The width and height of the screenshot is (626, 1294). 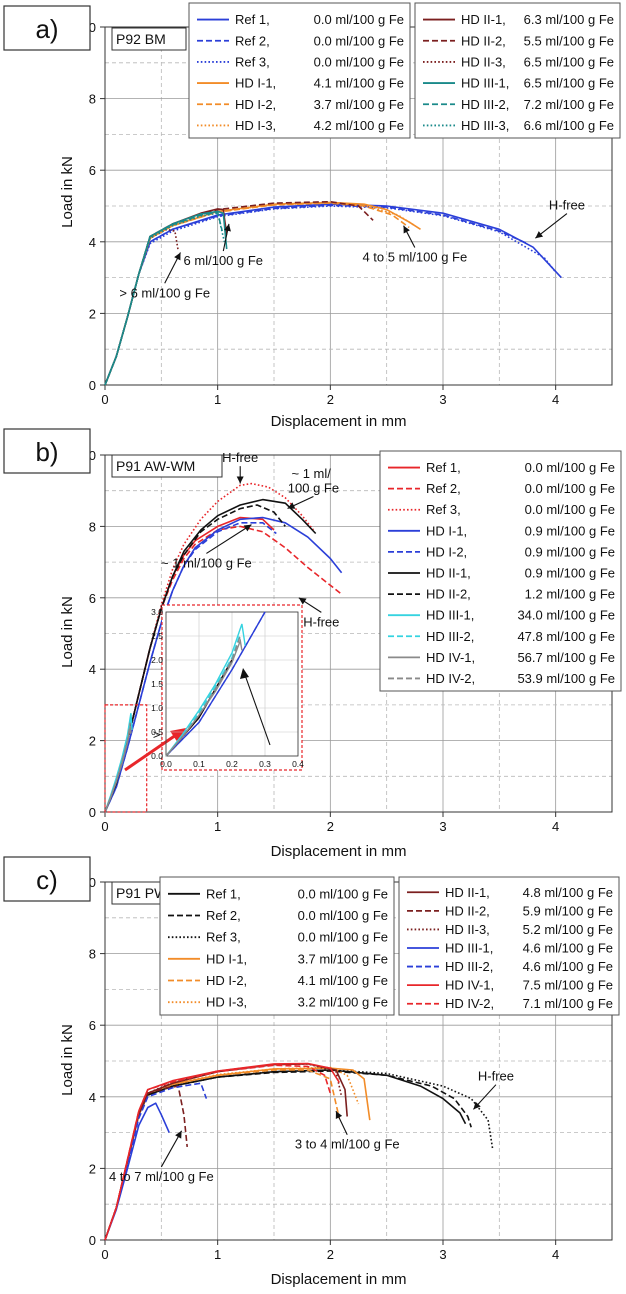 I want to click on panel-label-box, so click(x=47, y=879).